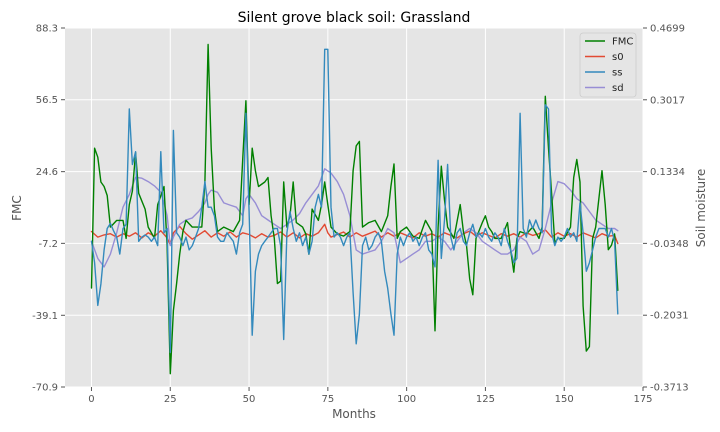  What do you see at coordinates (327, 399) in the screenshot?
I see `x-tick-label: 75` at bounding box center [327, 399].